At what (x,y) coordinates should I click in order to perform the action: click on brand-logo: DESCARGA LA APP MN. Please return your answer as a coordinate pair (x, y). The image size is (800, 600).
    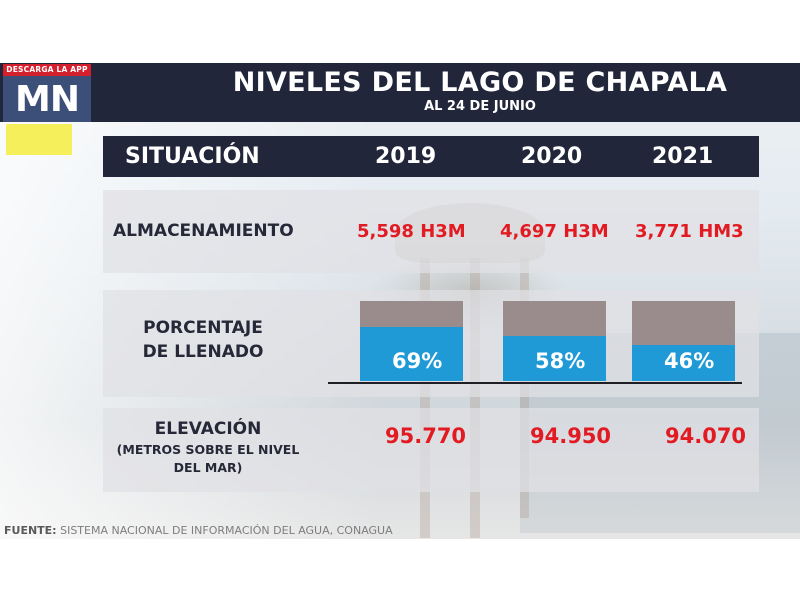
    Looking at the image, I should click on (47, 93).